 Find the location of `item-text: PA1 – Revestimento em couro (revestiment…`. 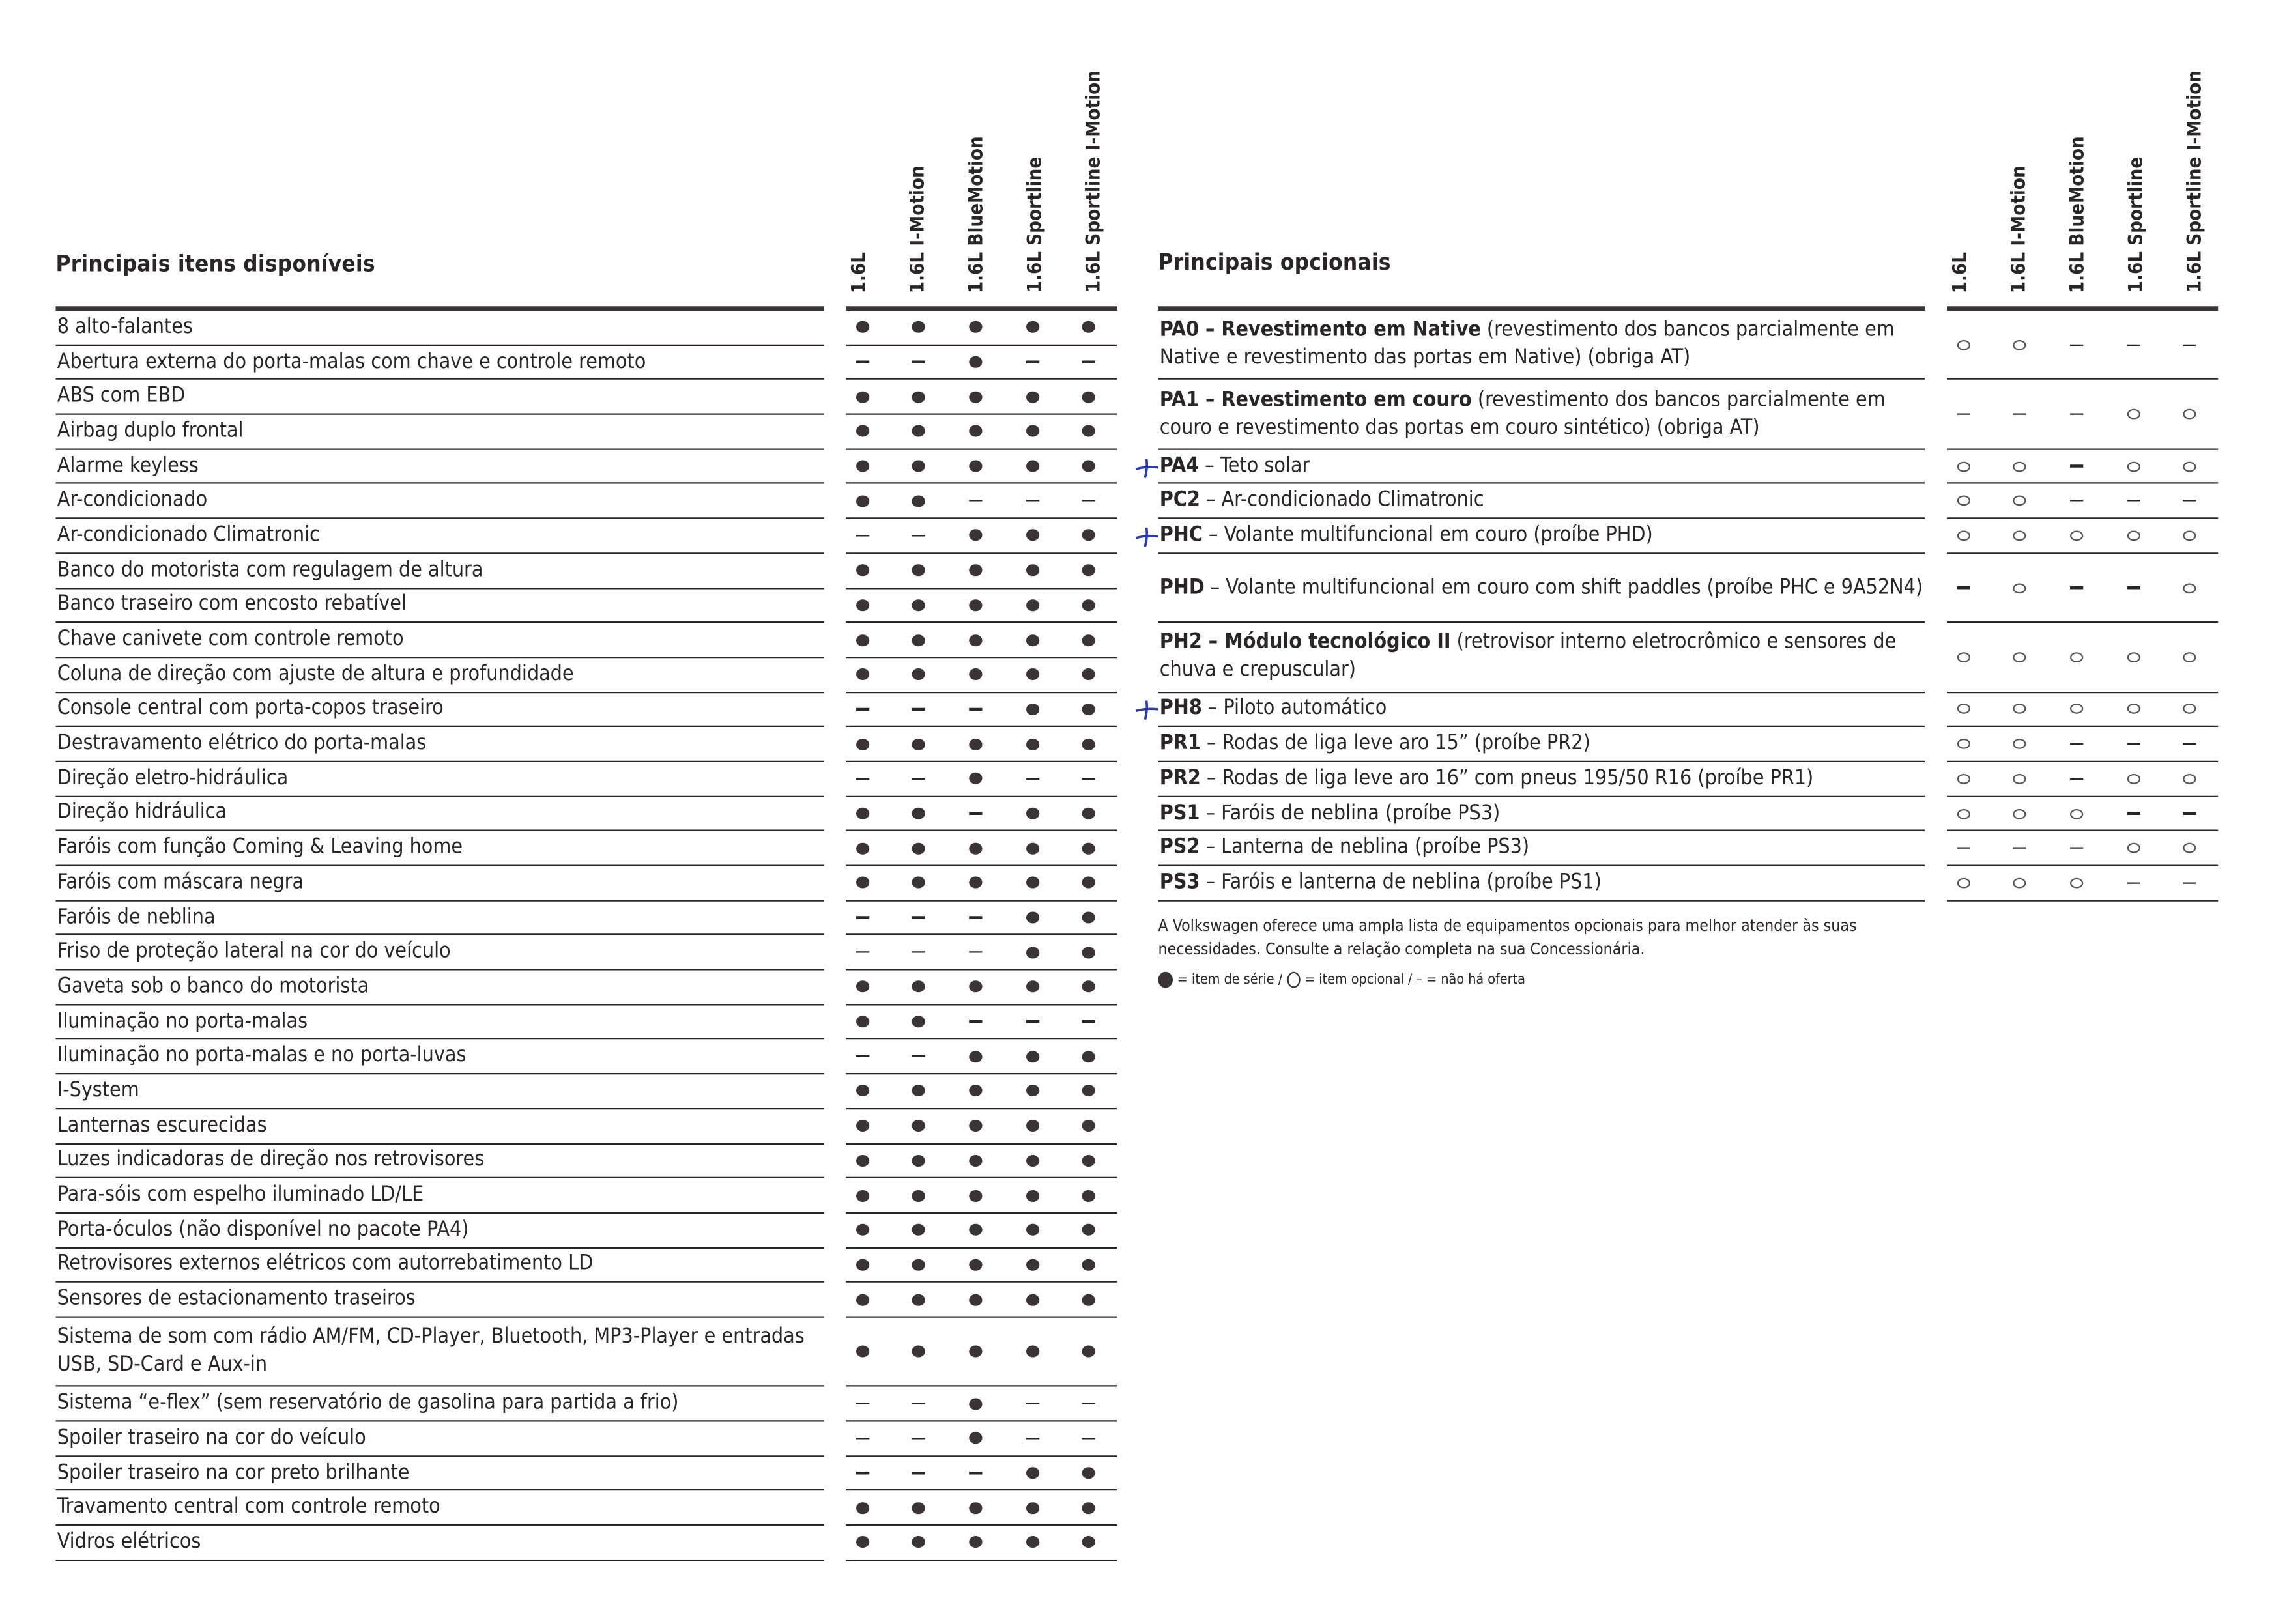

item-text: PA1 – Revestimento em couro (revestiment… is located at coordinates (1542, 414).